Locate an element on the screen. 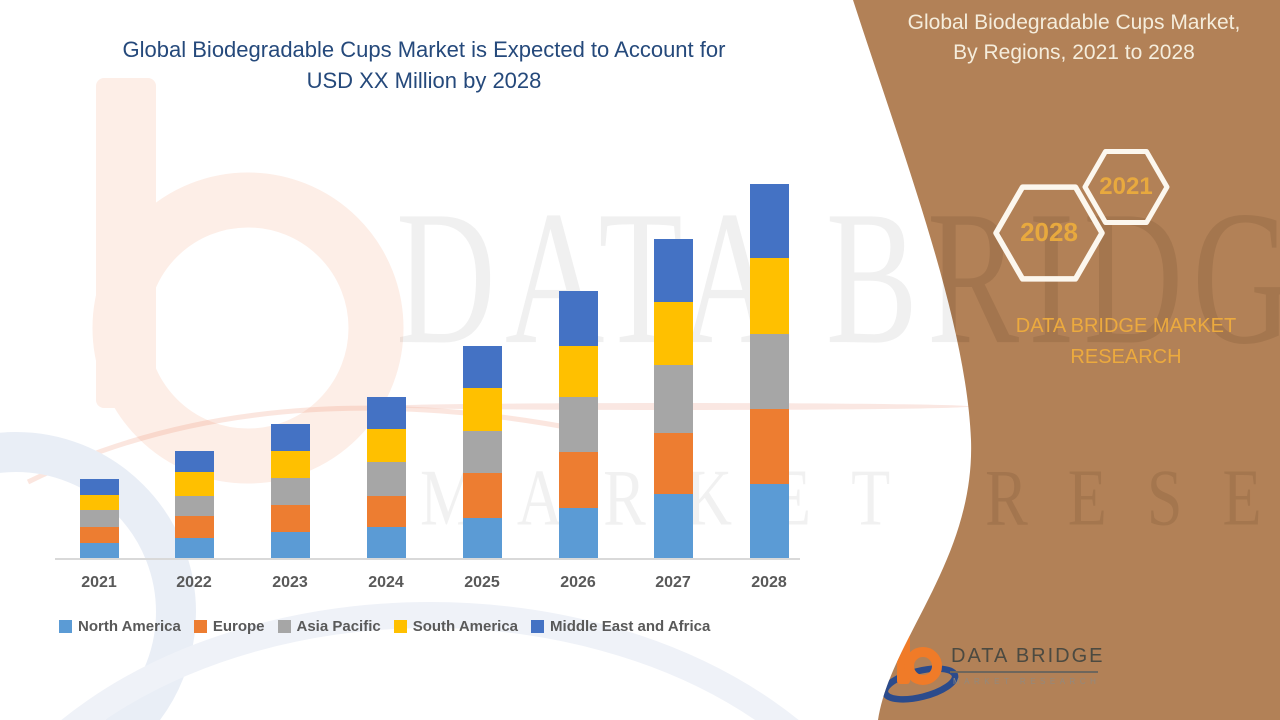 The image size is (1280, 720). x-tick-2027: 2027 is located at coordinates (673, 582).